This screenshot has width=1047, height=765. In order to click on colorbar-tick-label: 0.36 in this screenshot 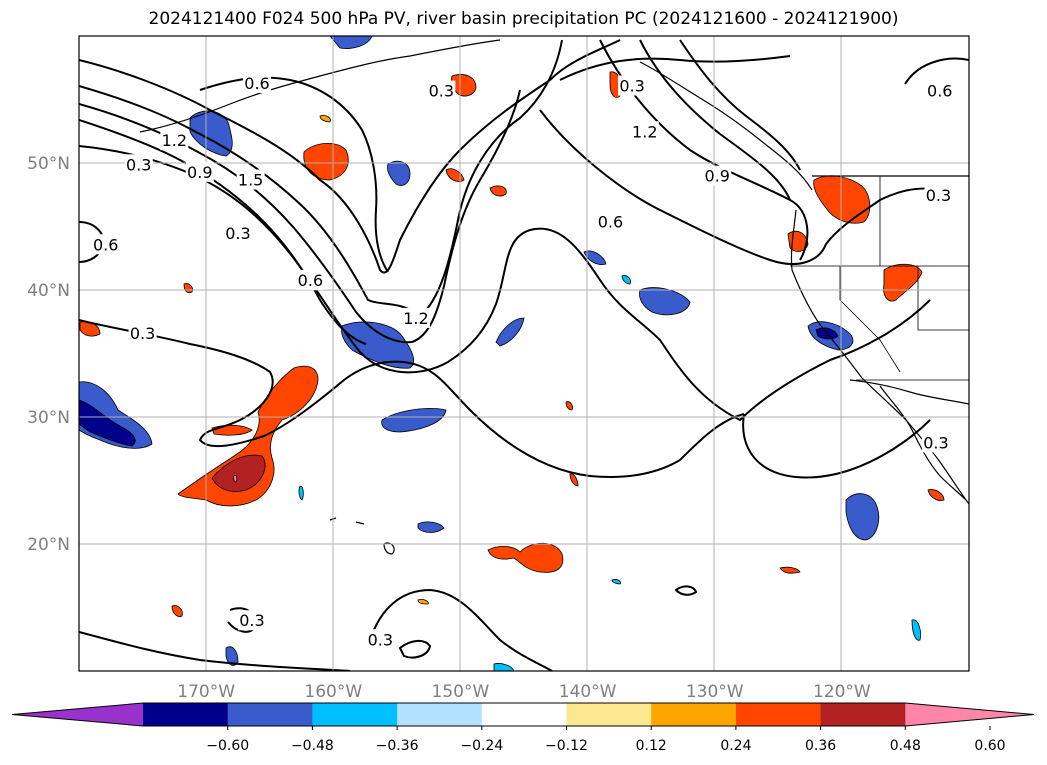, I will do `click(820, 746)`.